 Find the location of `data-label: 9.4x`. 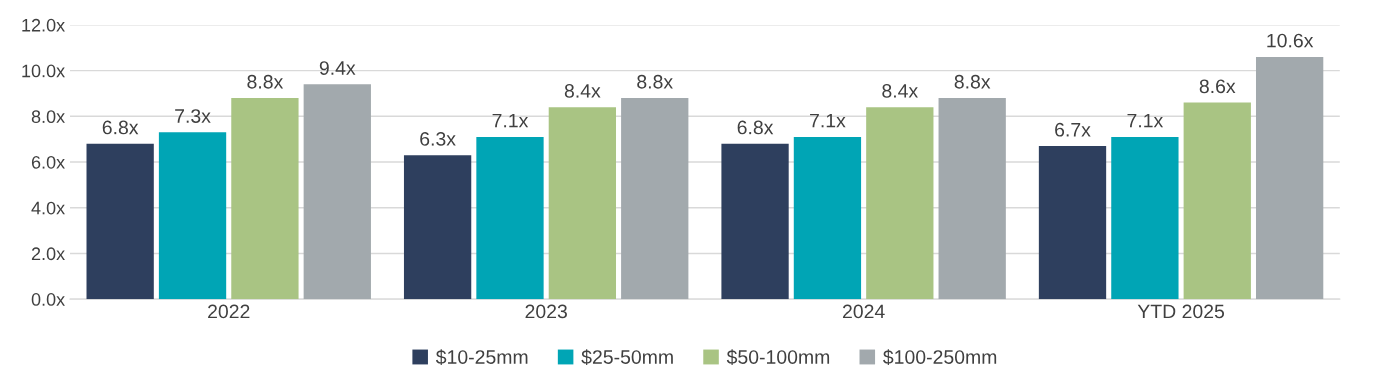

data-label: 9.4x is located at coordinates (337, 68).